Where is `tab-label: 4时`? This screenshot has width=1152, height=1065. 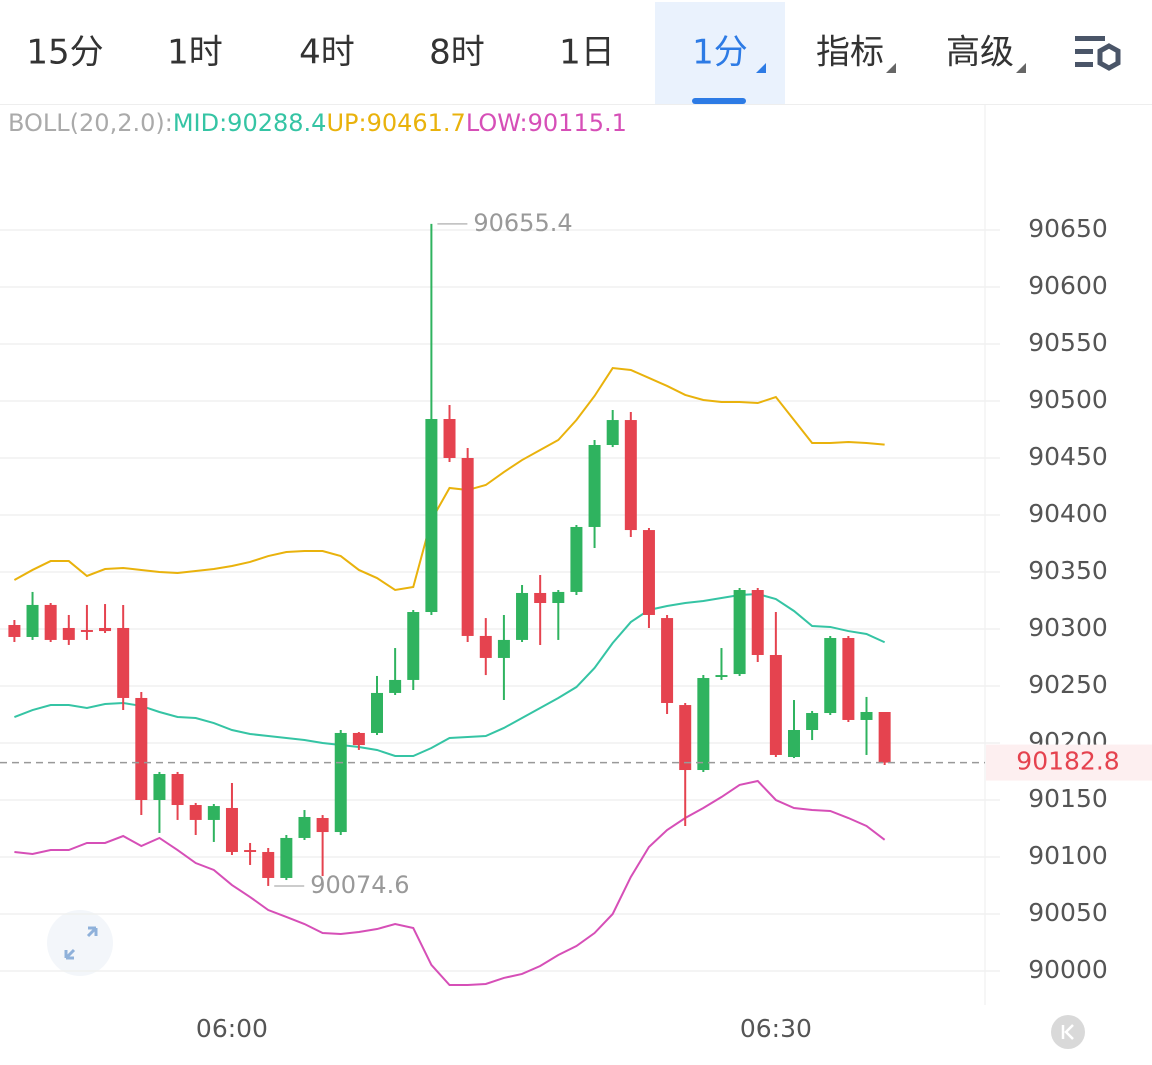 tab-label: 4时 is located at coordinates (327, 53).